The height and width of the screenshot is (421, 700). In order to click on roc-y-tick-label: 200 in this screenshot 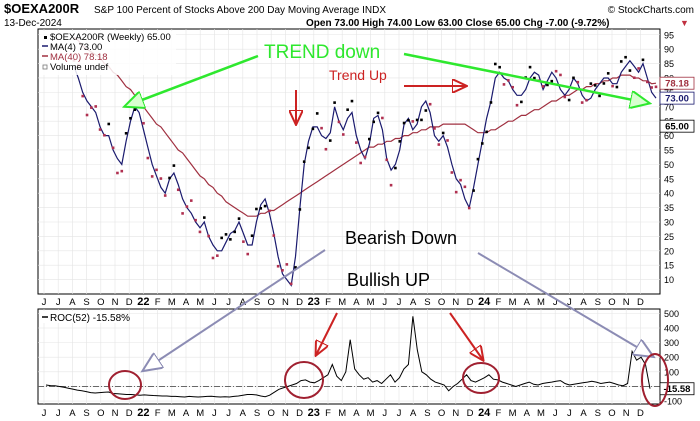, I will do `click(671, 358)`.